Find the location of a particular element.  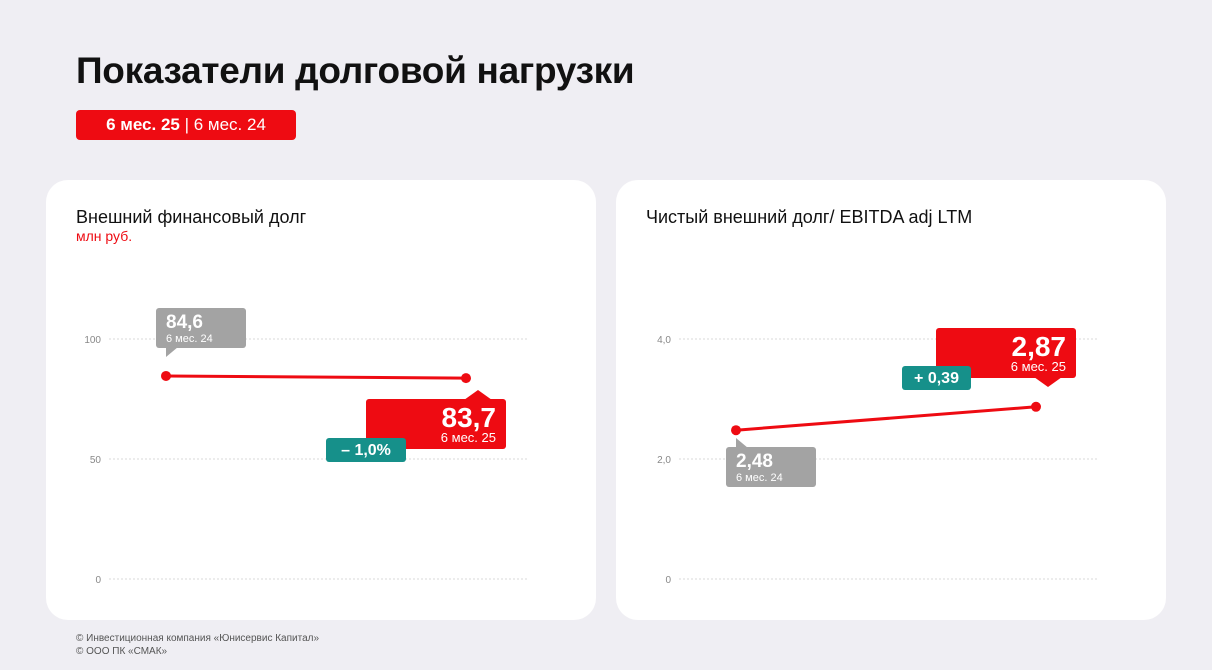

footer-copyright-2: © ООО ПК «СМАК» is located at coordinates (122, 651).